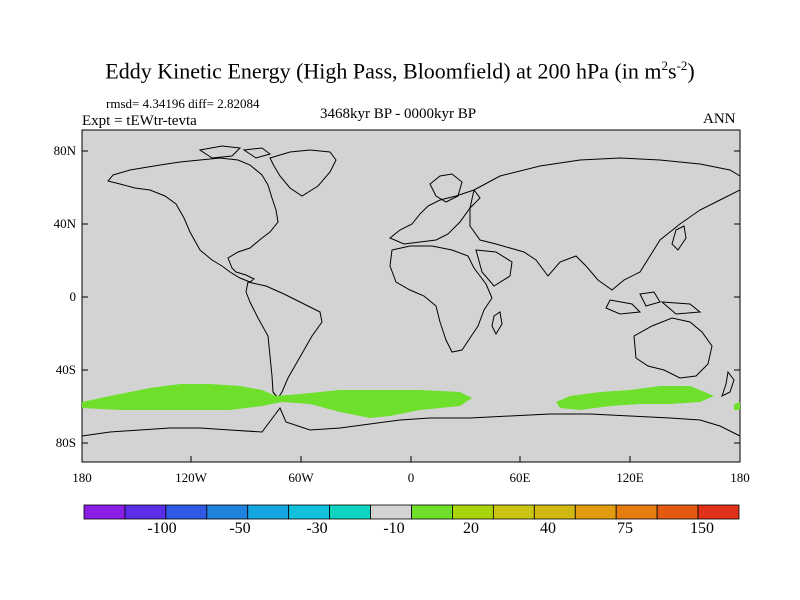 This screenshot has height=600, width=800. Describe the element at coordinates (625, 528) in the screenshot. I see `colorbar-label: 75` at that location.